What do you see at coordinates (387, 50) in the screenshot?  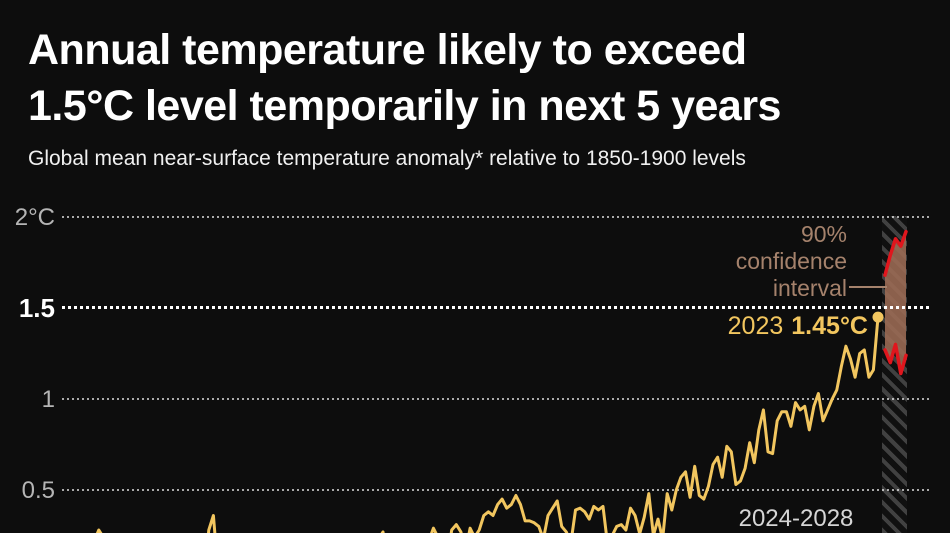 I see `page-title-line1: Annual temperature likely to exceed` at bounding box center [387, 50].